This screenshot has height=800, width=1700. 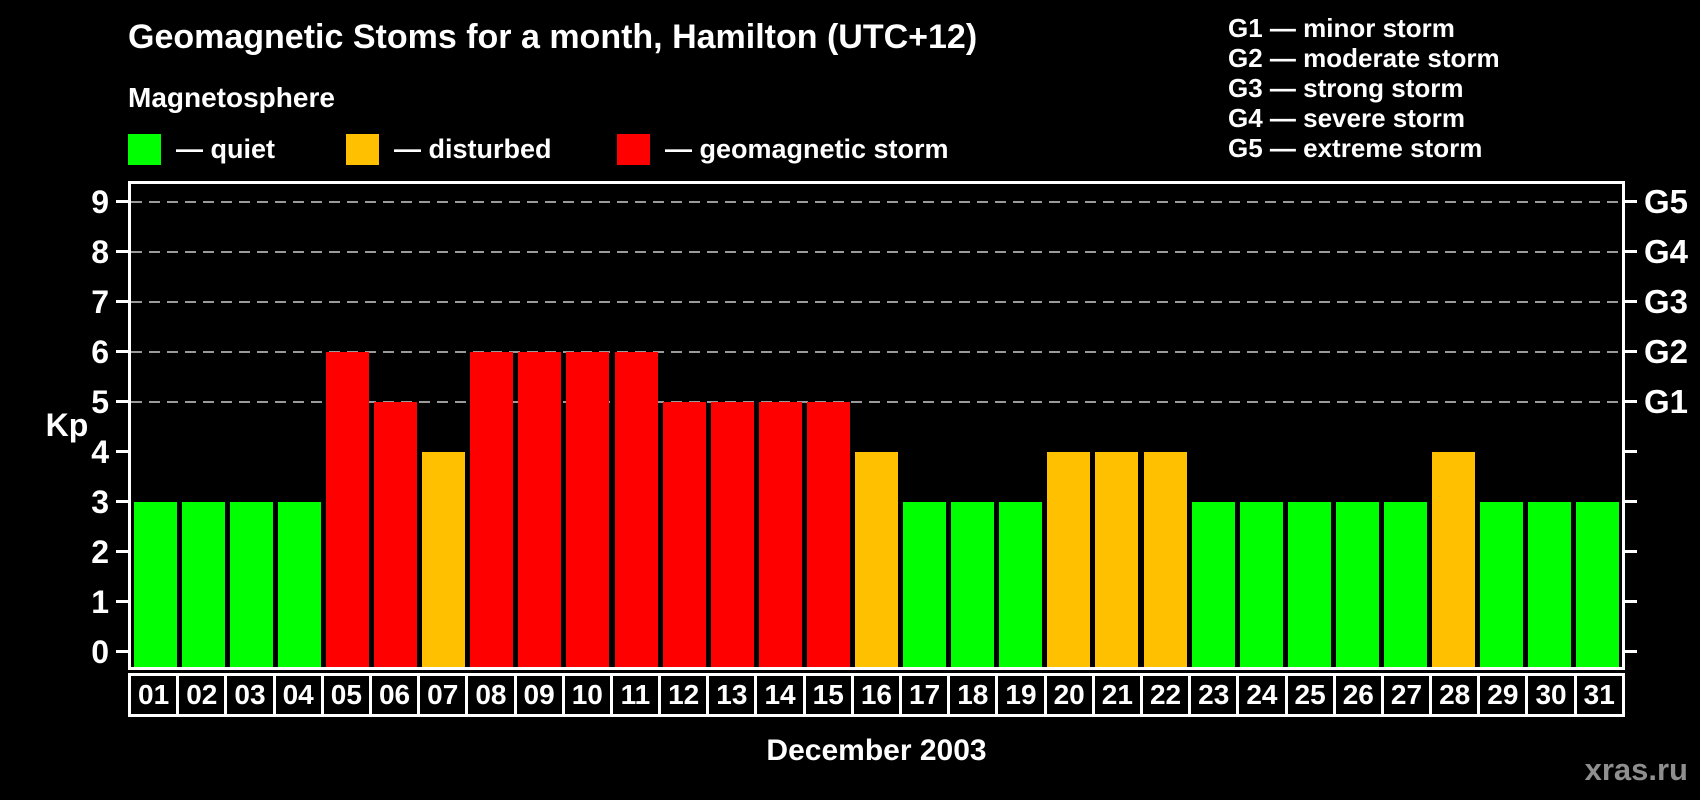 I want to click on y-tick-label-7: 7, so click(x=100, y=302).